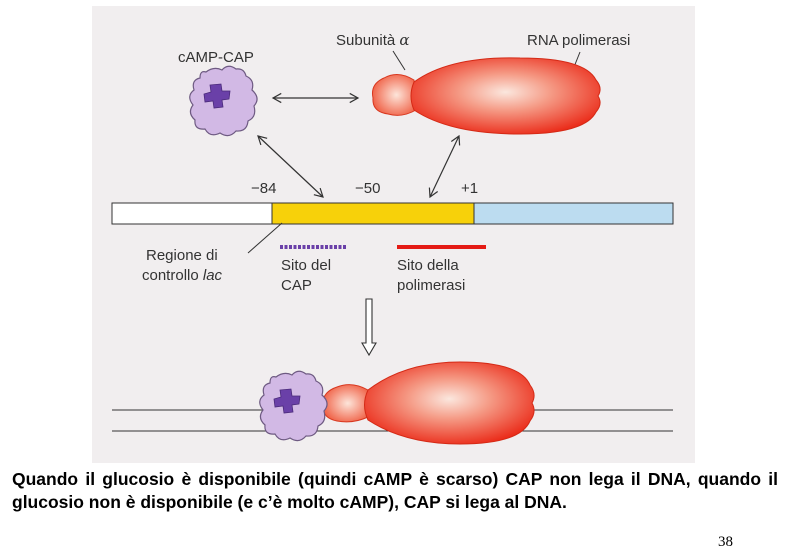  Describe the element at coordinates (725, 542) in the screenshot. I see `page-number: 38` at that location.